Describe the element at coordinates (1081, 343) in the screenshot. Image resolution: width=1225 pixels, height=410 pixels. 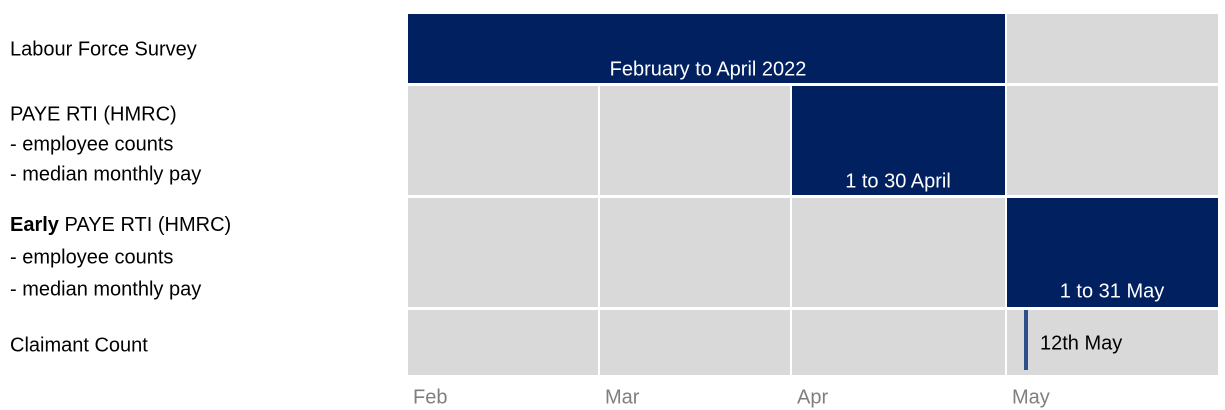
I see `period-label: 12th May` at that location.